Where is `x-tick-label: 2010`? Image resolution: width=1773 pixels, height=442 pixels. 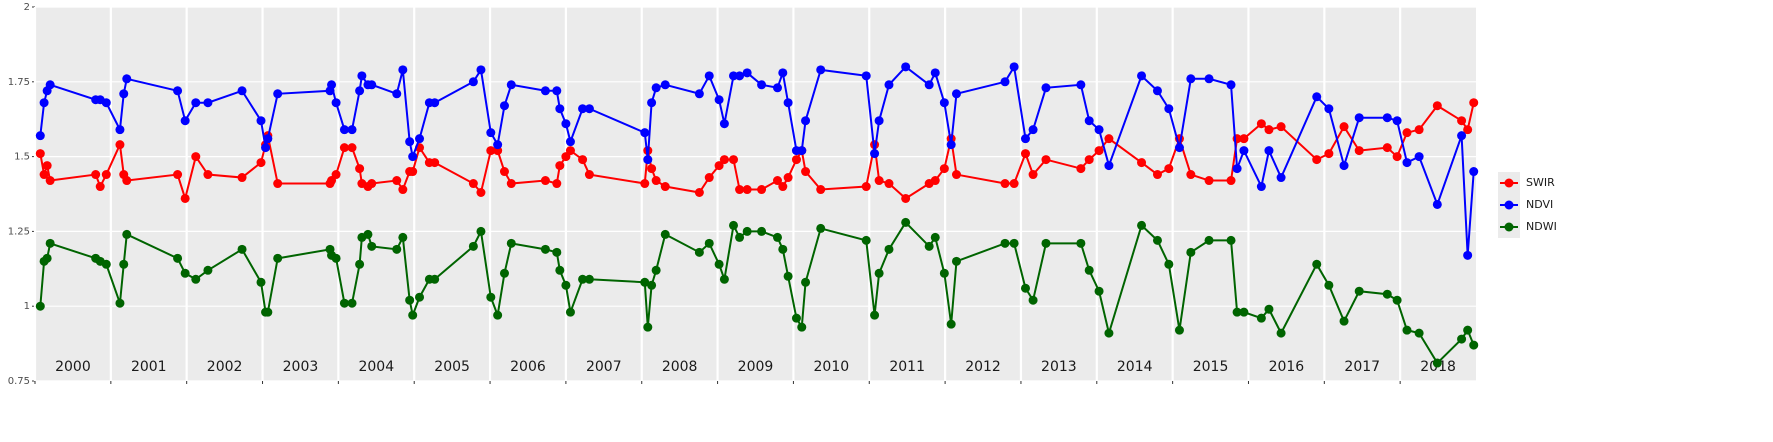
x-tick-label: 2010 is located at coordinates (832, 367).